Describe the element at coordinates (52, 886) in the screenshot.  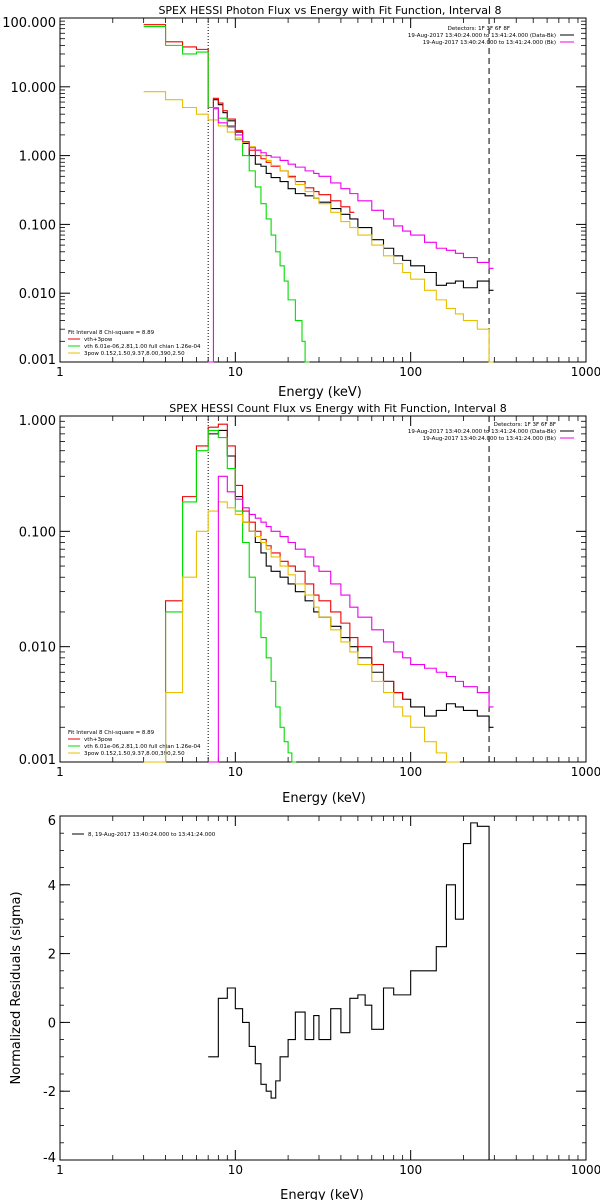
I see `y-tick-label: 4` at that location.